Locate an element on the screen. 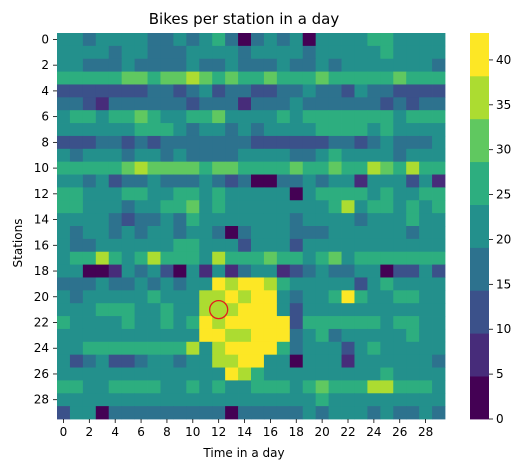 This screenshot has height=474, width=525. y-tick-label: 14 is located at coordinates (41, 220).